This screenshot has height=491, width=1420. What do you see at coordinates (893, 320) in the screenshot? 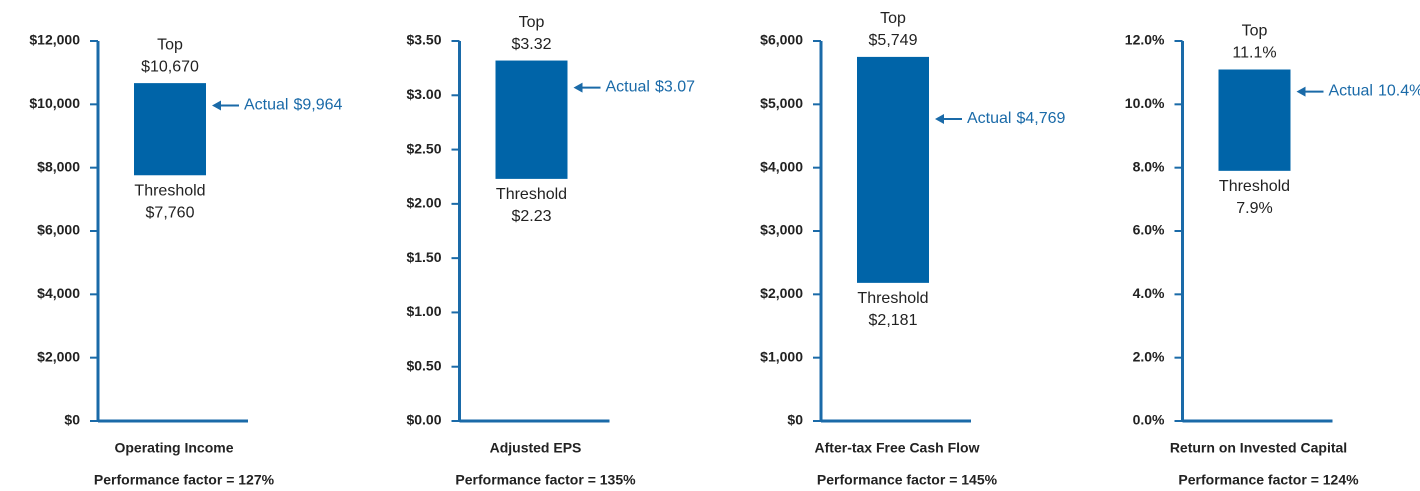
I see `threshold-value: $2,181` at bounding box center [893, 320].